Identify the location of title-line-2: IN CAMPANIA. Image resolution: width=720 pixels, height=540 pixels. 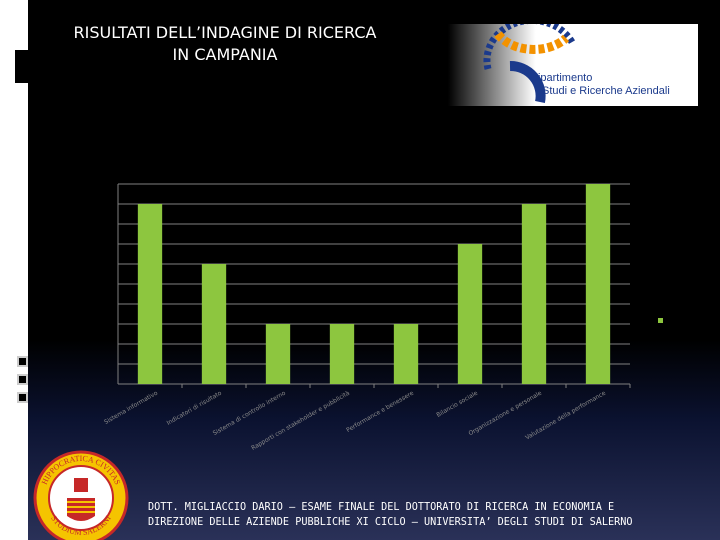
(225, 54).